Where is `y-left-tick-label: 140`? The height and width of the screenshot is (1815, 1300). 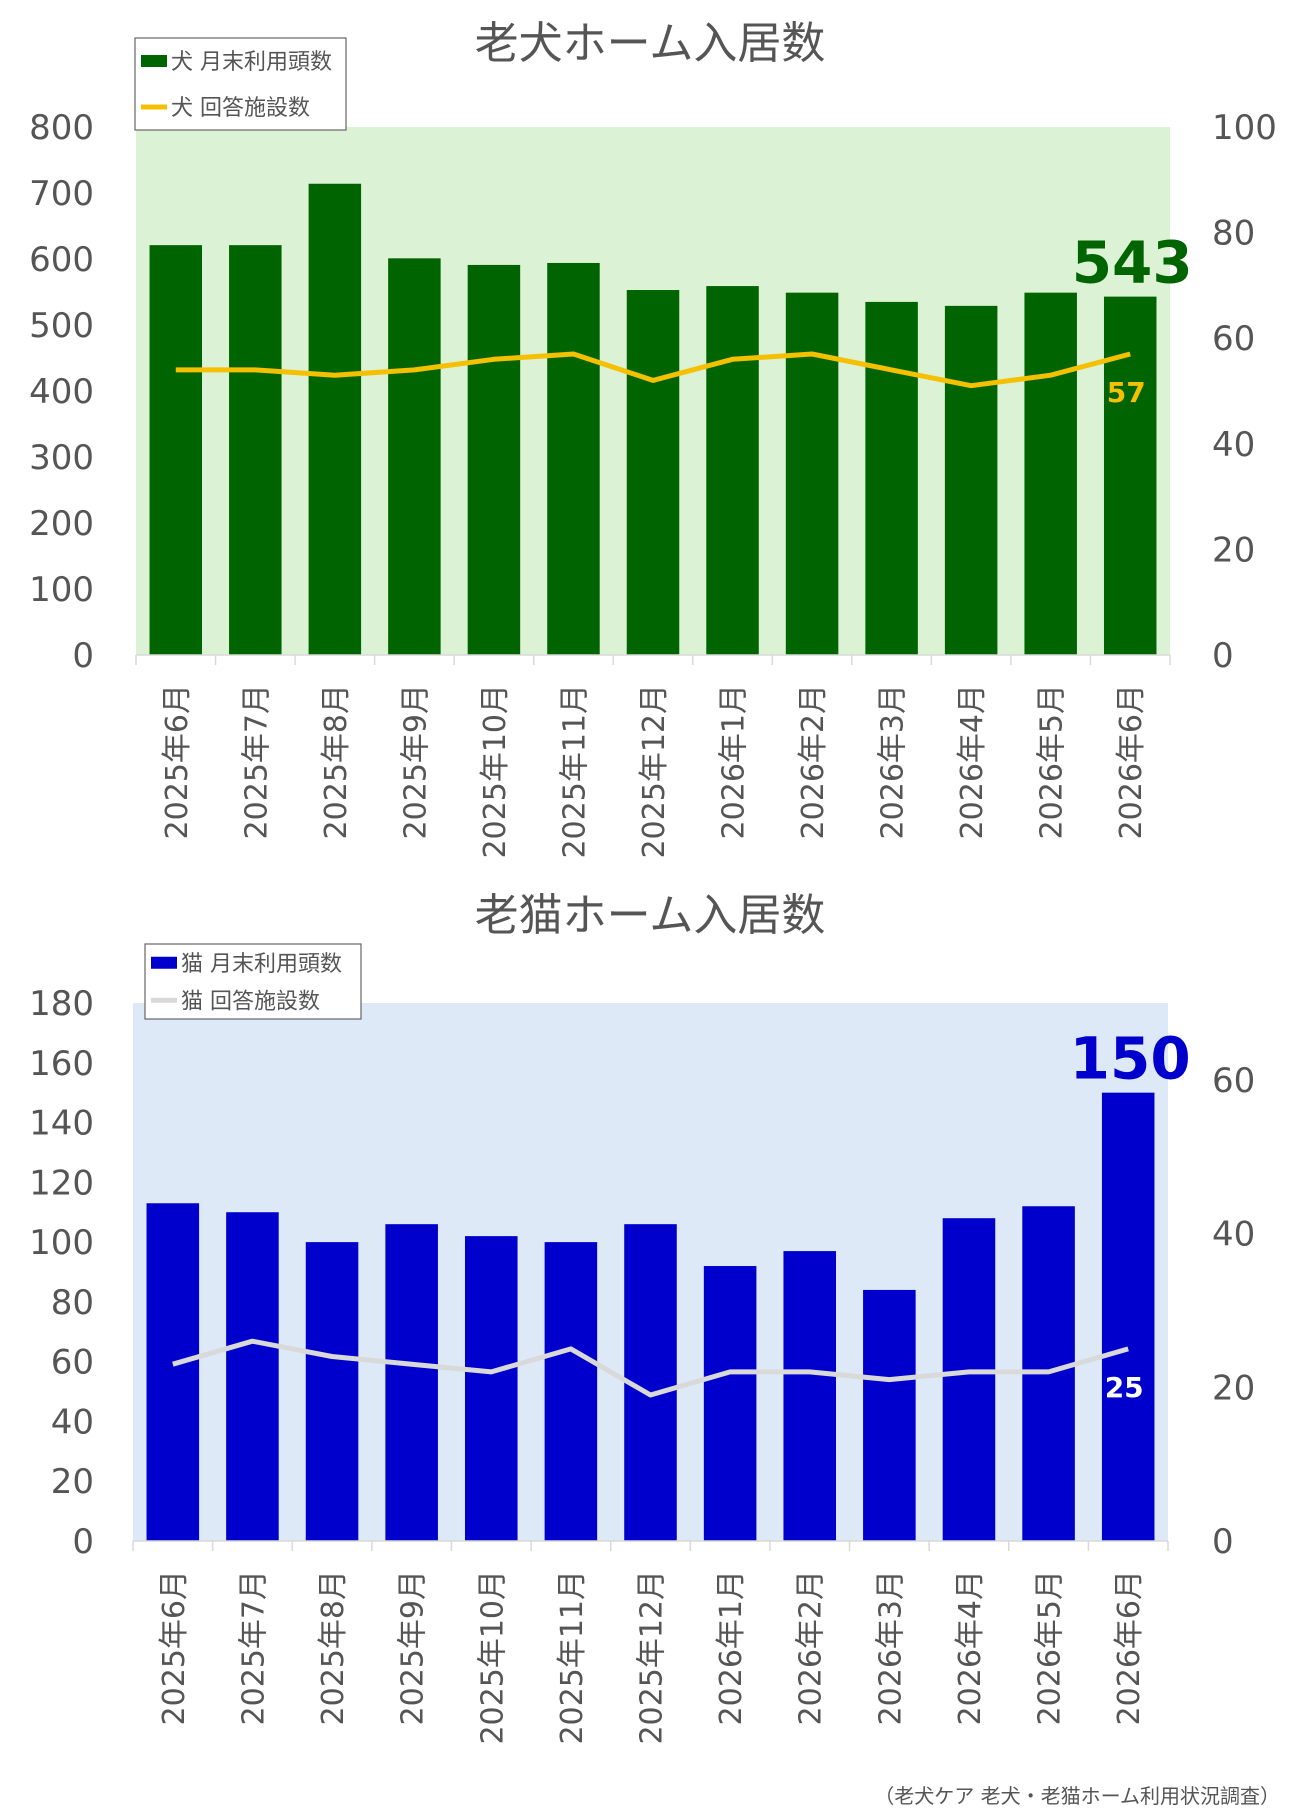 y-left-tick-label: 140 is located at coordinates (61, 1124).